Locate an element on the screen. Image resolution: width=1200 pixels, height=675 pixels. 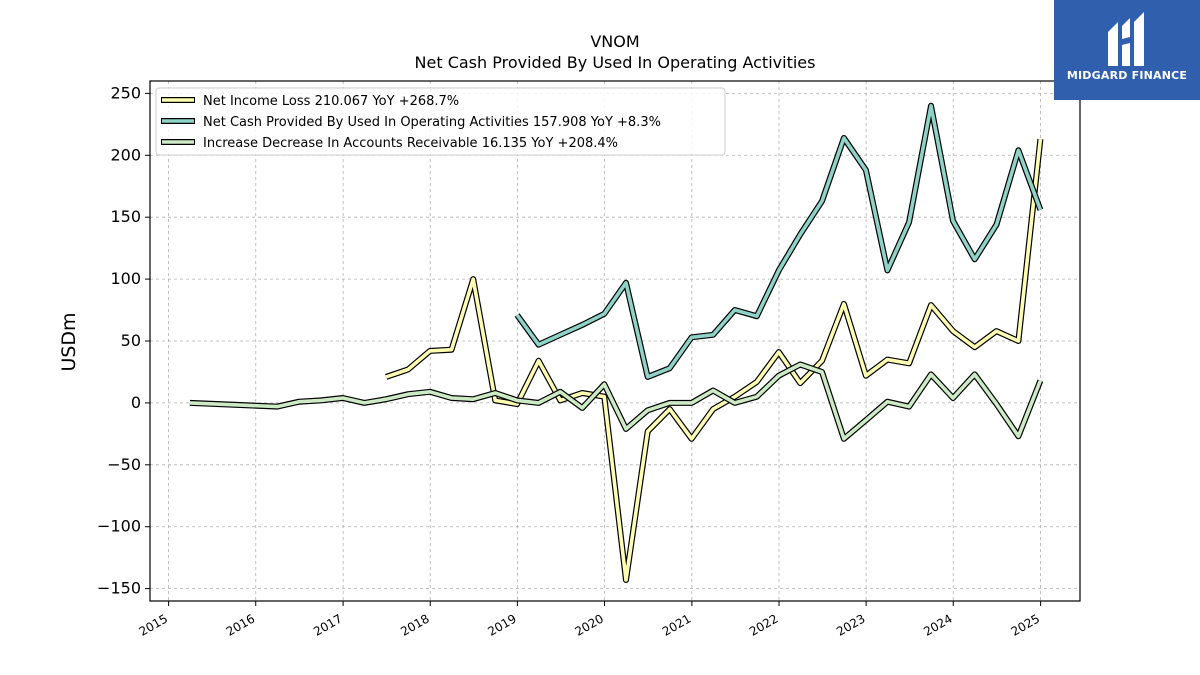
x-tick-label: 2021 is located at coordinates (676, 624).